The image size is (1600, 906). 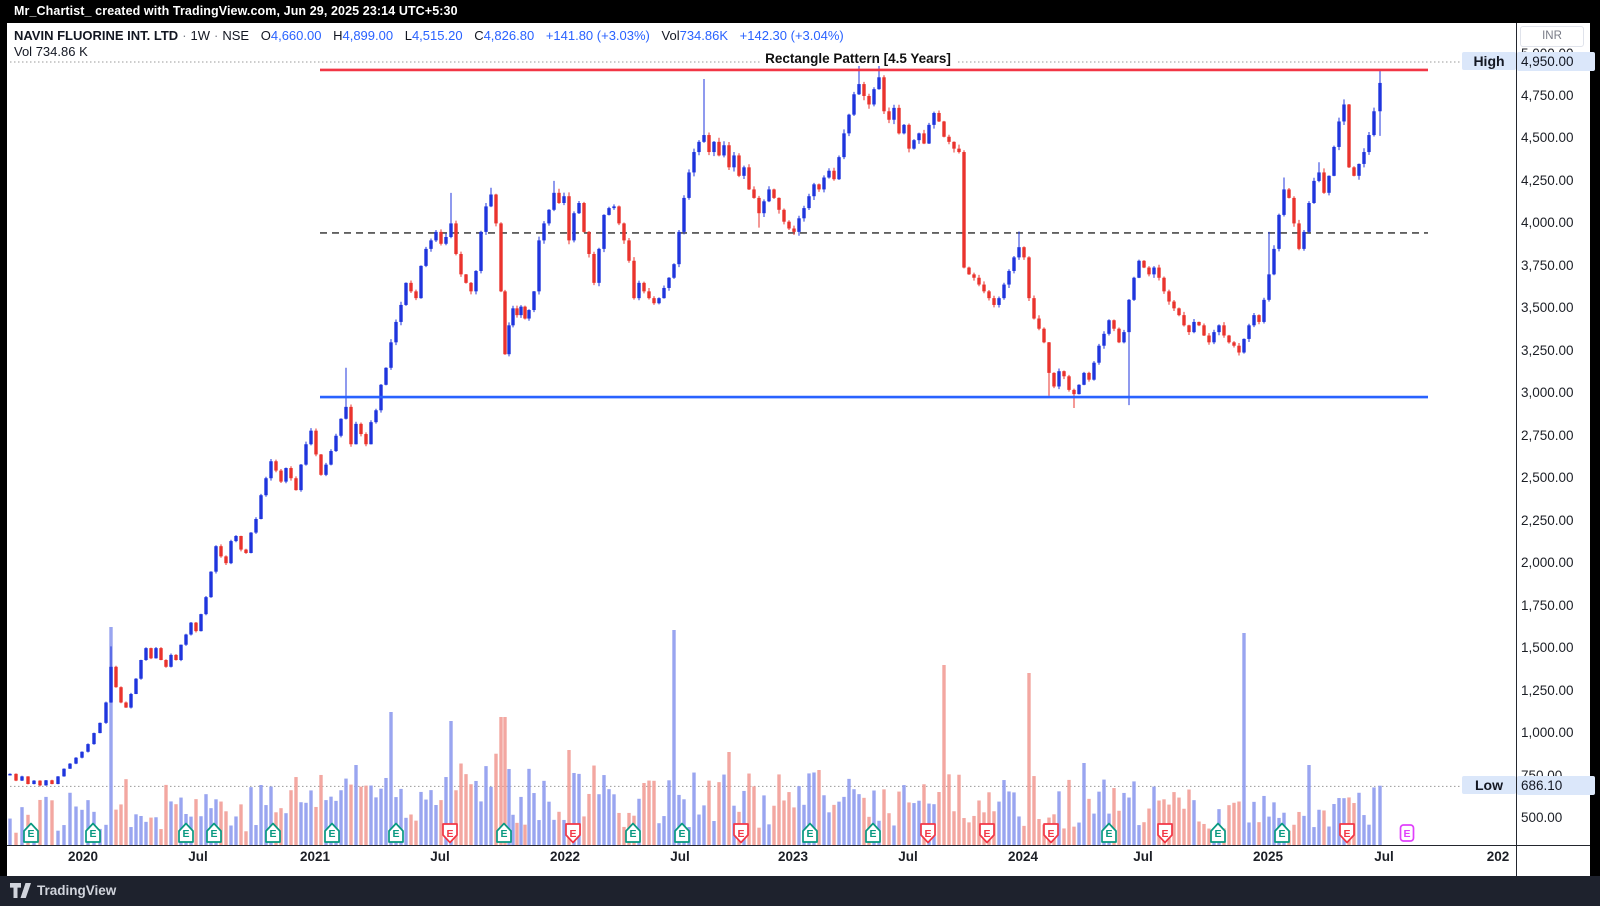 What do you see at coordinates (63, 890) in the screenshot?
I see `tradingview-logo: TradingView` at bounding box center [63, 890].